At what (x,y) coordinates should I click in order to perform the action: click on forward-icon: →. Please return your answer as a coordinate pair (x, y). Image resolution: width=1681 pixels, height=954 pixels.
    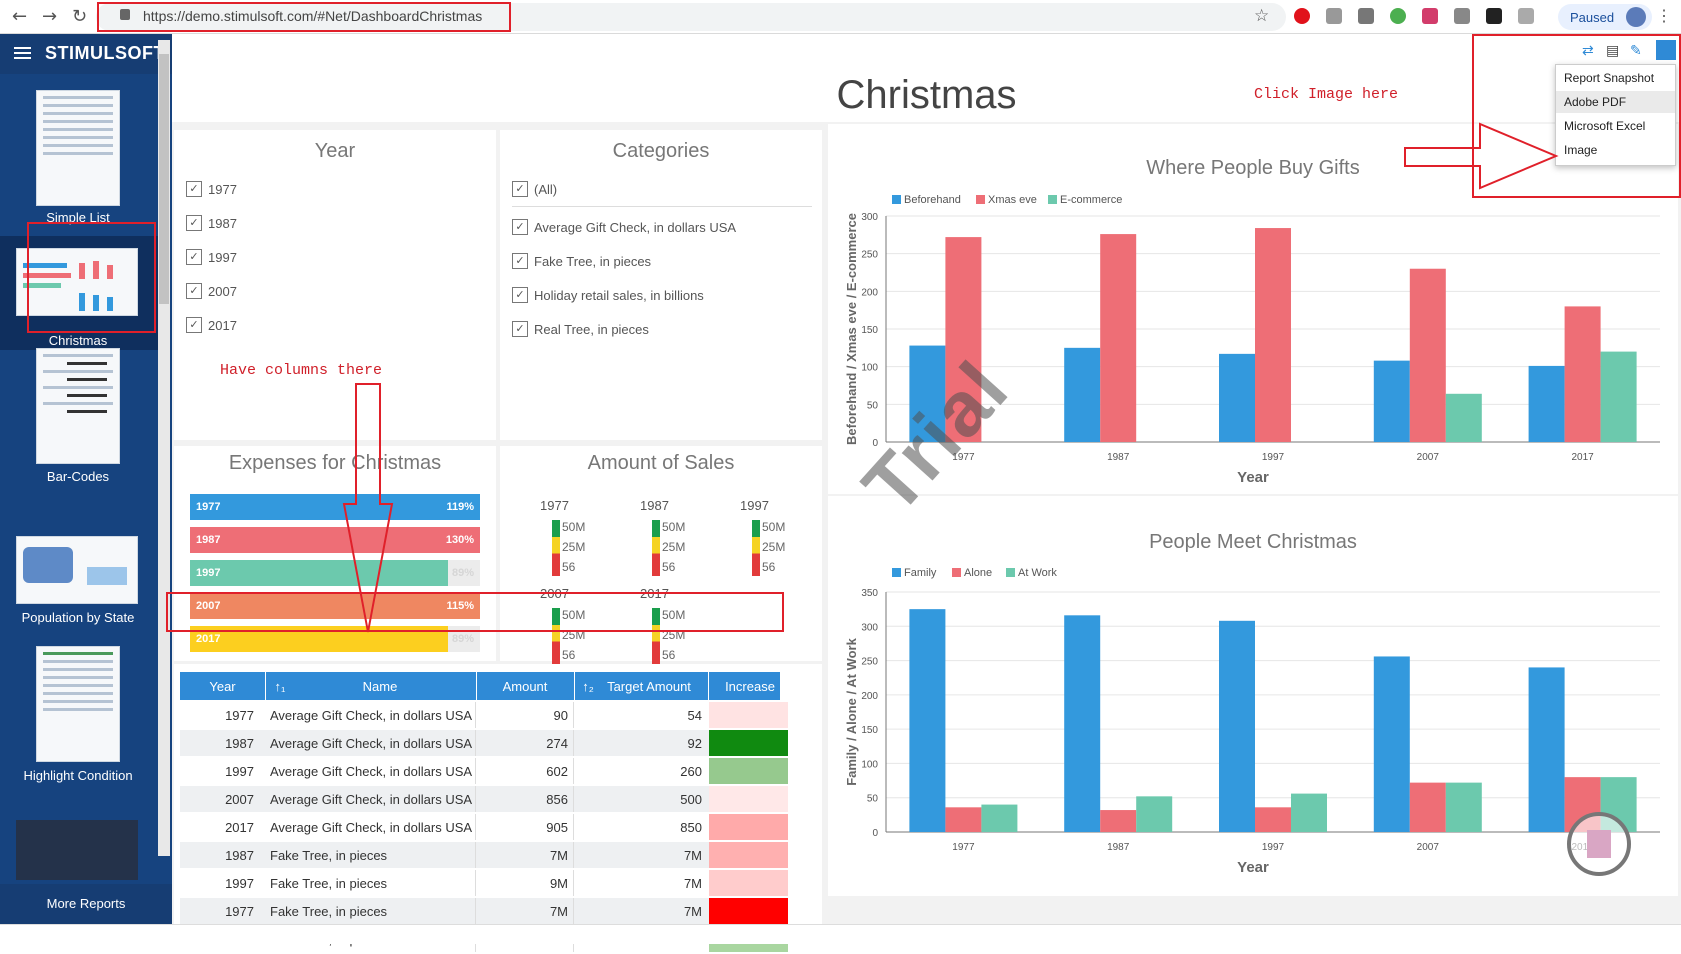
    Looking at the image, I should click on (50, 16).